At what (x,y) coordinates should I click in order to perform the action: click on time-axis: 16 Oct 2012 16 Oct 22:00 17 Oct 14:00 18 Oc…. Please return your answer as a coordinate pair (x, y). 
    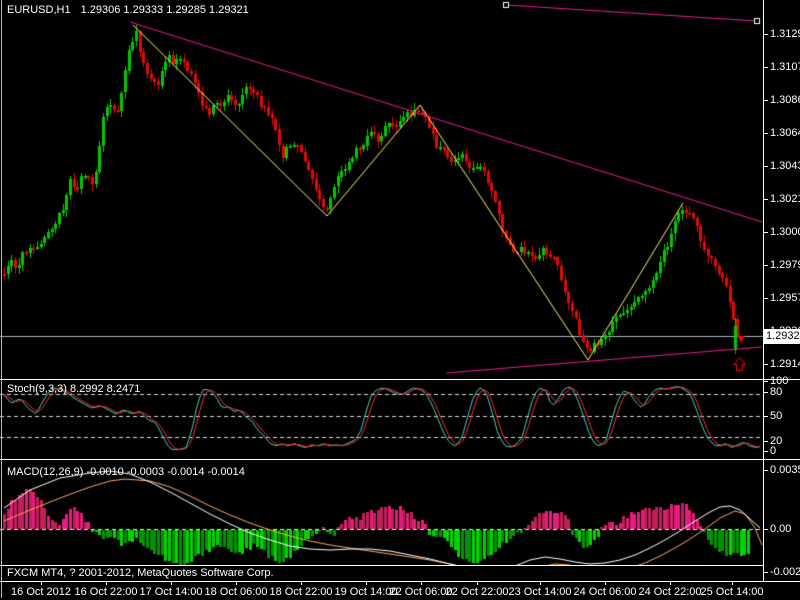
    Looking at the image, I should click on (400, 590).